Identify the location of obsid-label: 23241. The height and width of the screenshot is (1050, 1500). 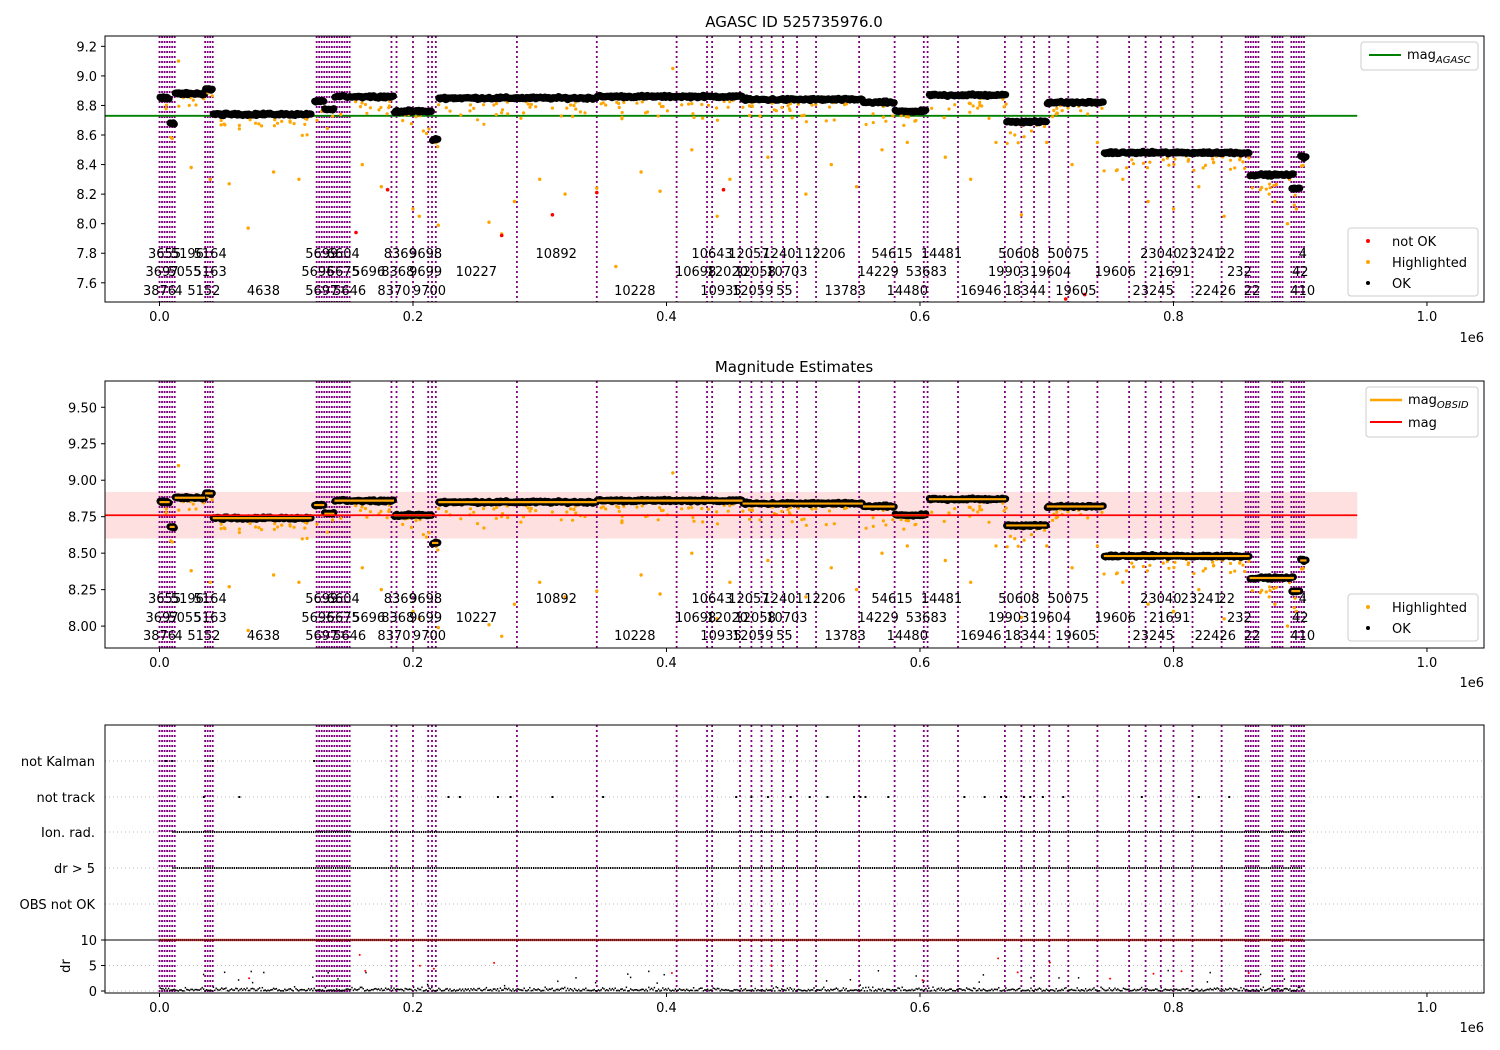
(1201, 254).